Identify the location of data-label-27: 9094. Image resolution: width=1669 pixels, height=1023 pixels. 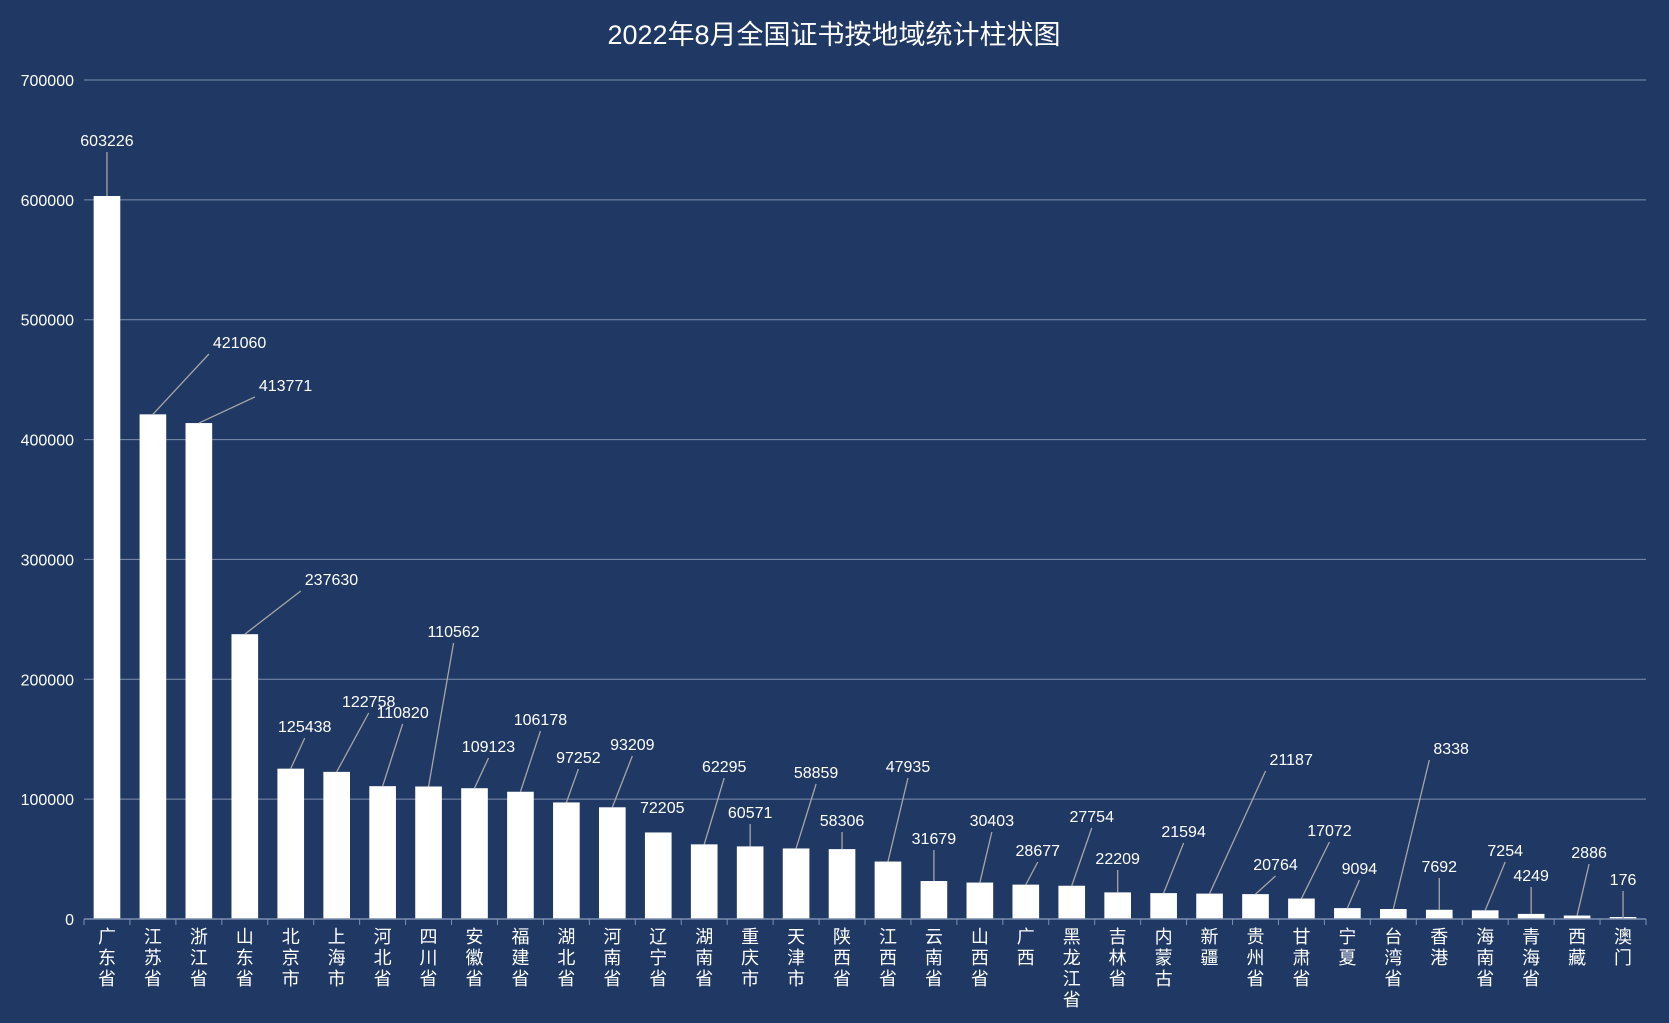
(1360, 869).